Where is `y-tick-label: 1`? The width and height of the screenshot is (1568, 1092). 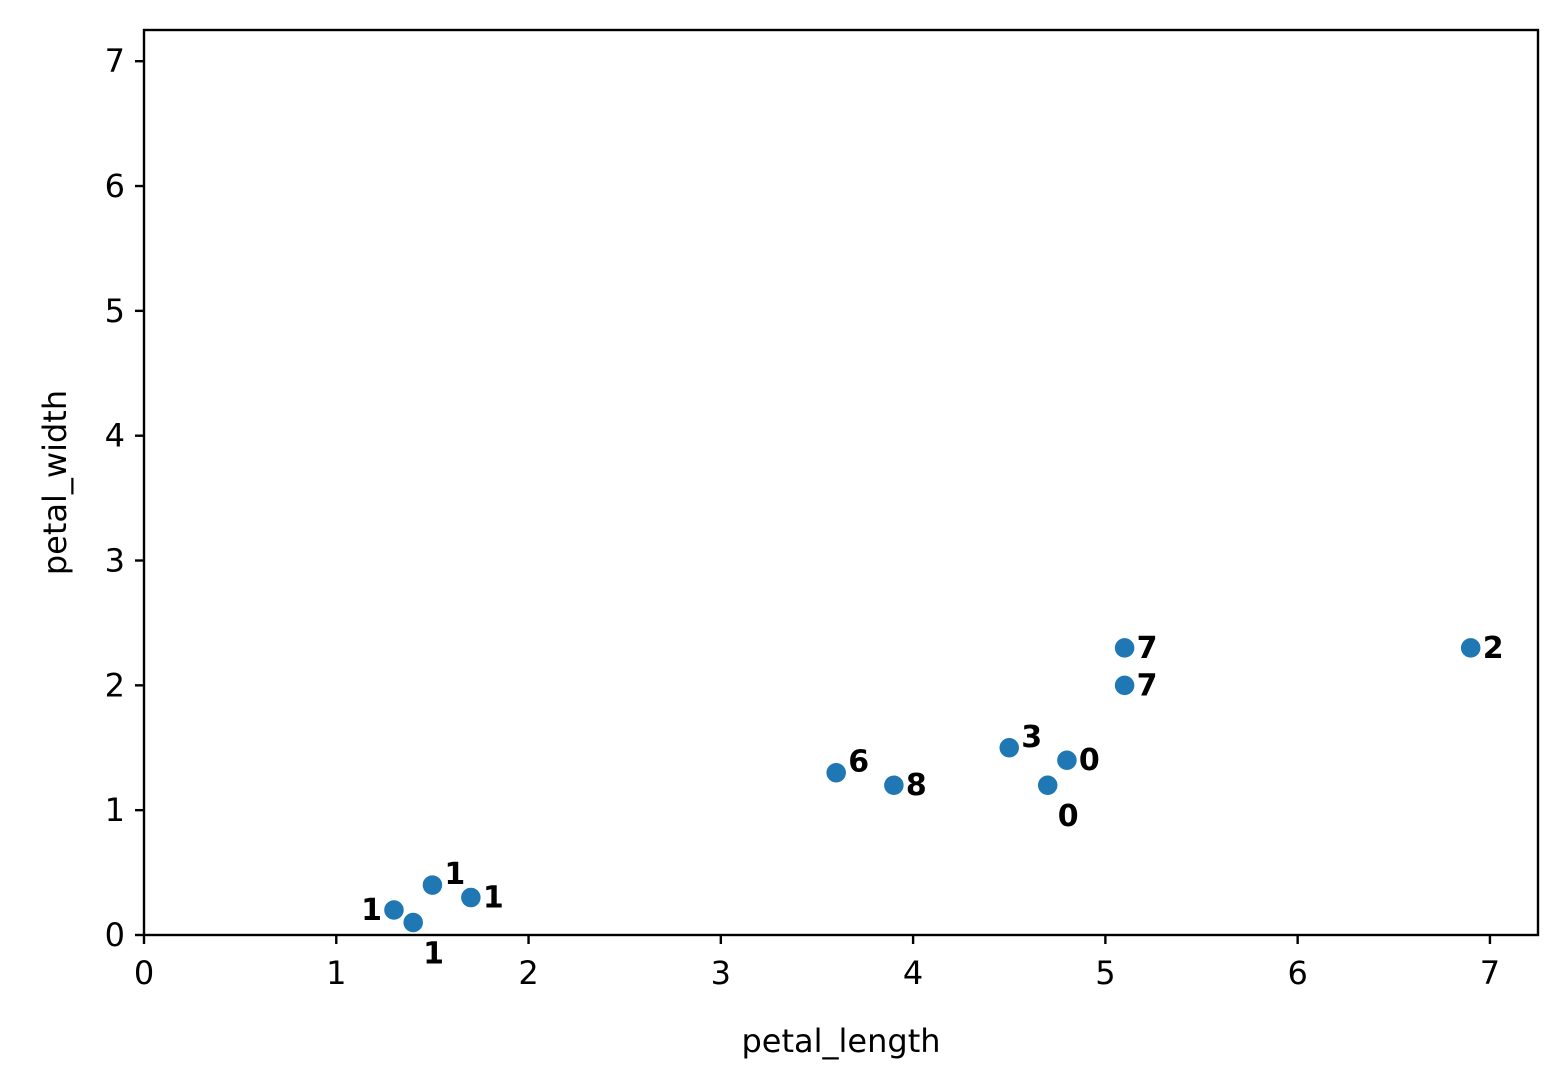
y-tick-label: 1 is located at coordinates (115, 810).